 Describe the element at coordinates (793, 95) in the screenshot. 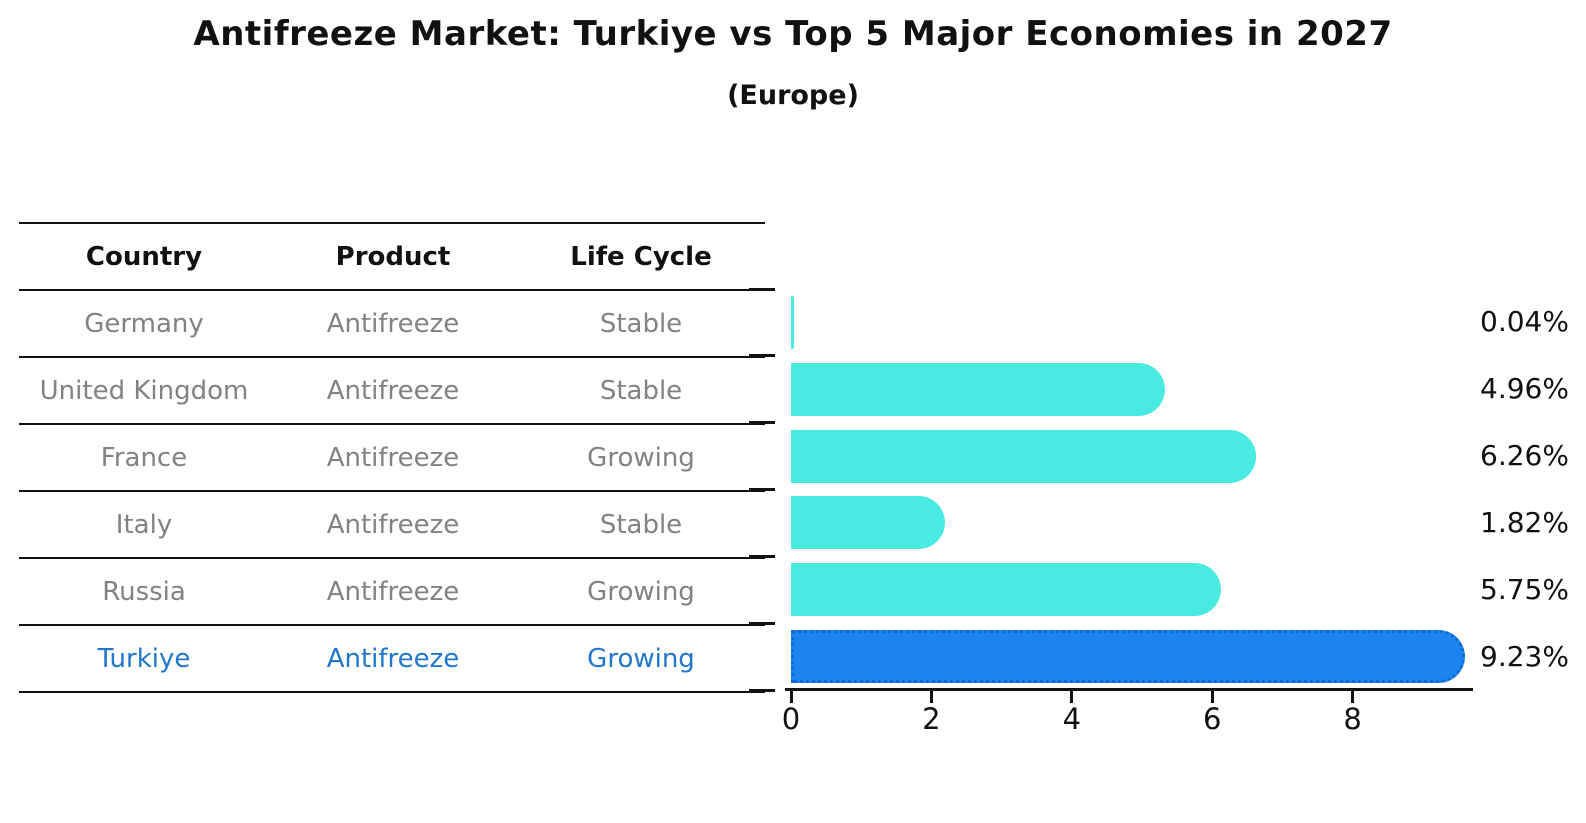

I see `chart-subtitle: (Europe)` at that location.